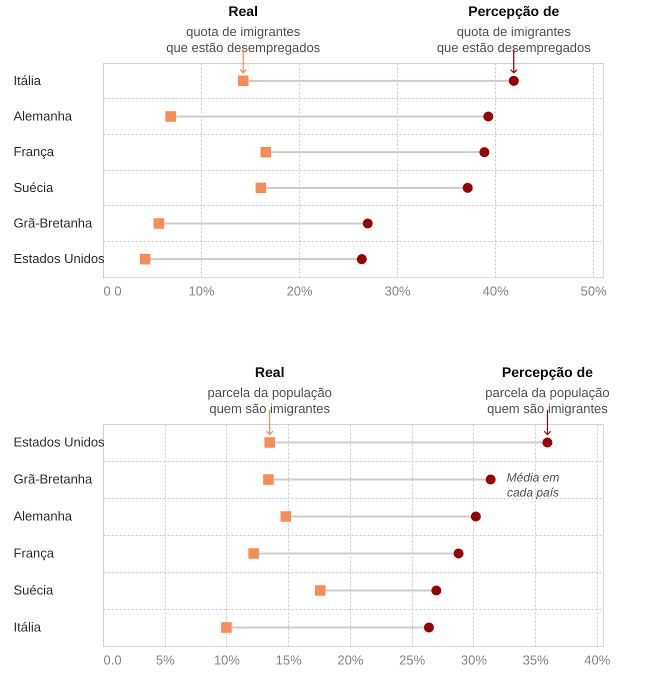 The image size is (652, 687). Describe the element at coordinates (536, 660) in the screenshot. I see `x-tick-label: 35%` at that location.